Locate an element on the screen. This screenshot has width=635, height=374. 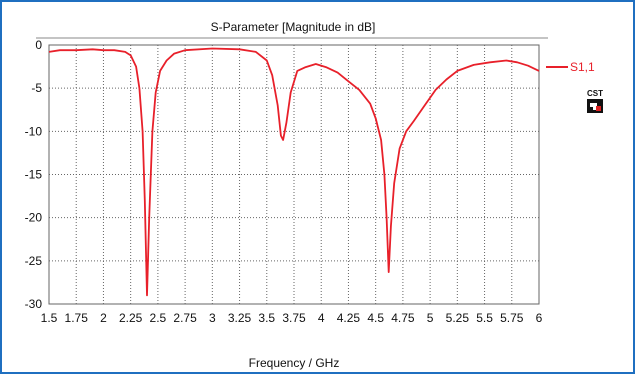
y-tick-label: -15 is located at coordinates (34, 175).